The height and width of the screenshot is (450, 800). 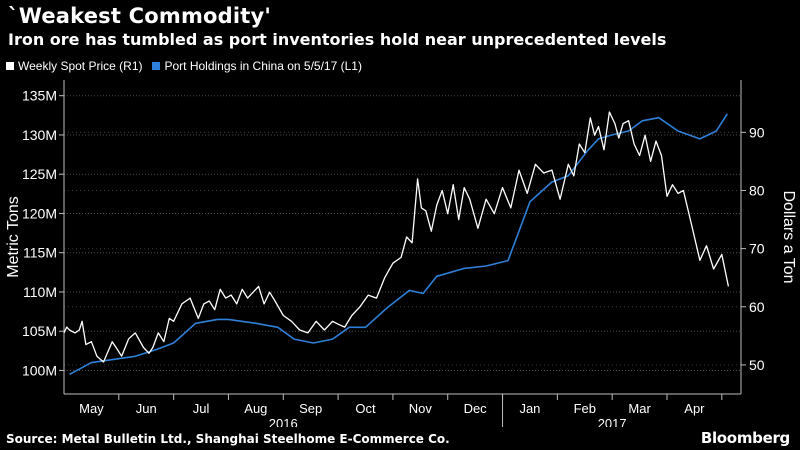 I want to click on legend-item-port-holdings: Port Holdings in China on 5/5/17 (L1), so click(x=257, y=66).